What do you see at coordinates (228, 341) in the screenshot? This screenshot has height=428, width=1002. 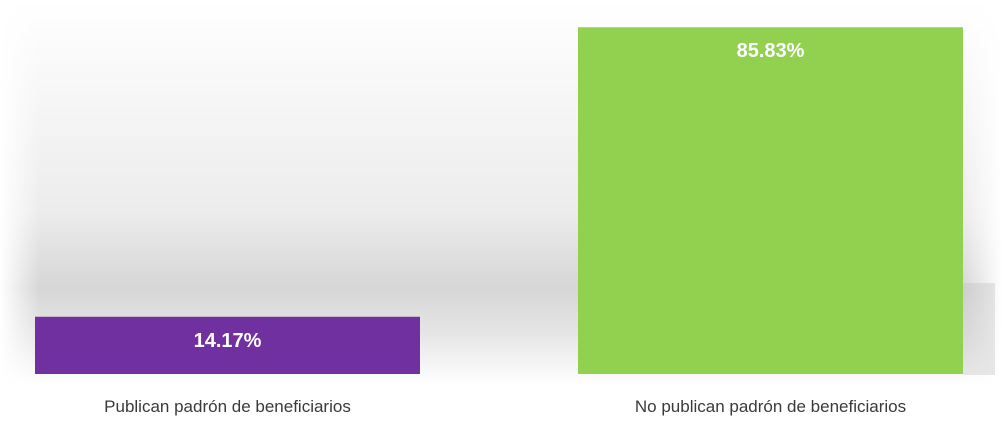 I see `data-label-1: 14.17%` at bounding box center [228, 341].